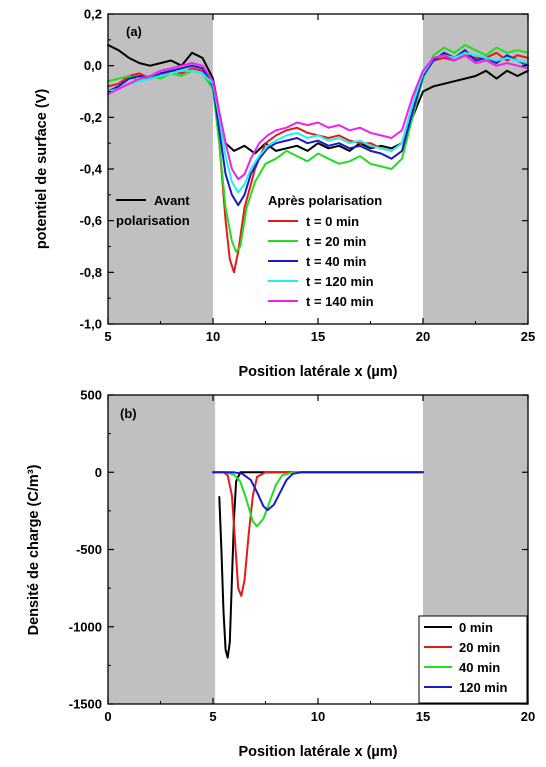  What do you see at coordinates (89, 549) in the screenshot?
I see `y-tick-label: -500` at bounding box center [89, 549].